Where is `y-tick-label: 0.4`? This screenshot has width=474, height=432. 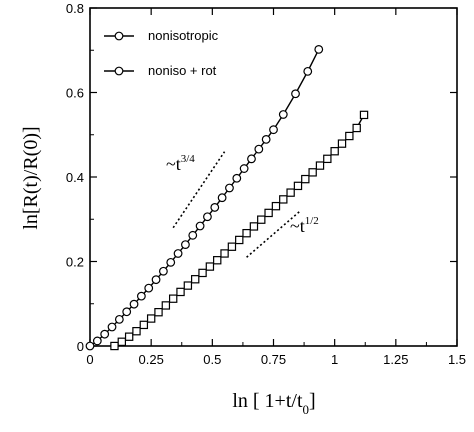
y-tick-label: 0.4 is located at coordinates (75, 177).